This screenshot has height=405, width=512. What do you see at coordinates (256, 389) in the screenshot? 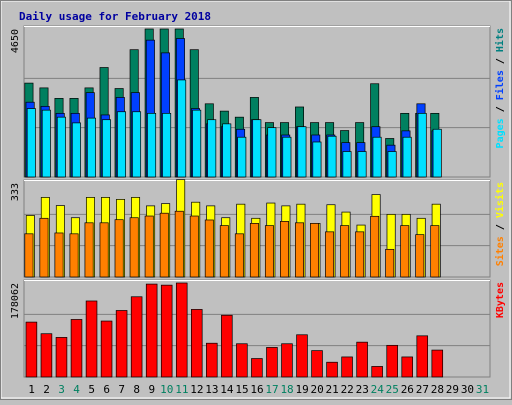
I see `x-tick-label: 16` at bounding box center [256, 389].